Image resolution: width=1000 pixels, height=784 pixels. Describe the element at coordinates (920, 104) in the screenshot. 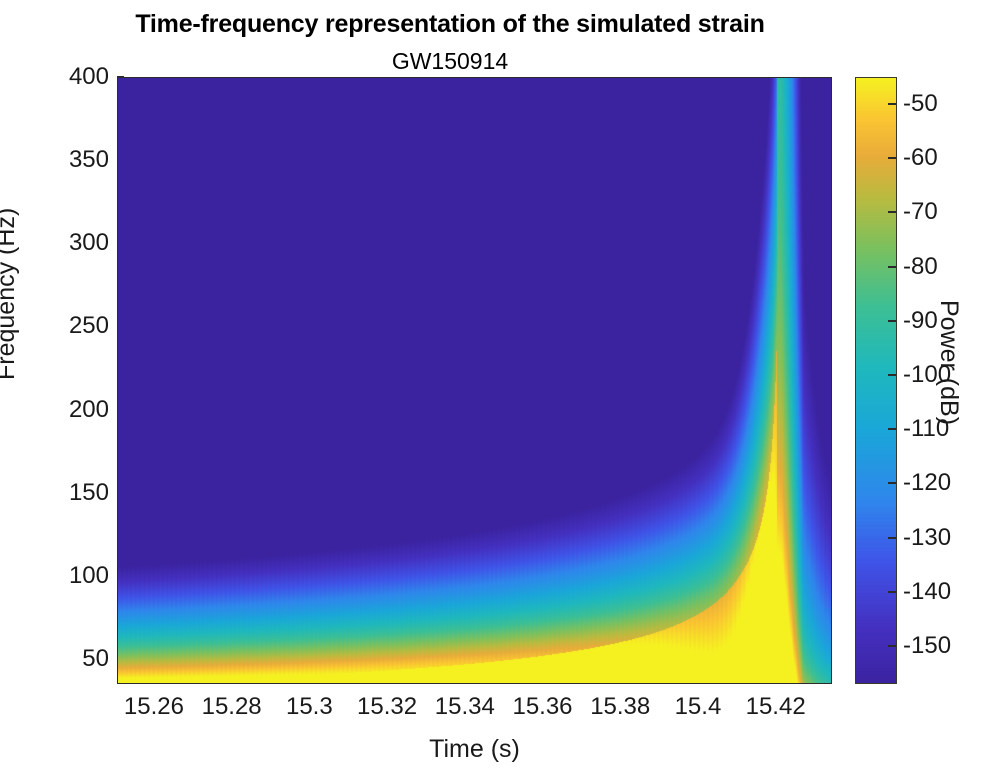

I see `colorbar-tick-label: -50` at that location.